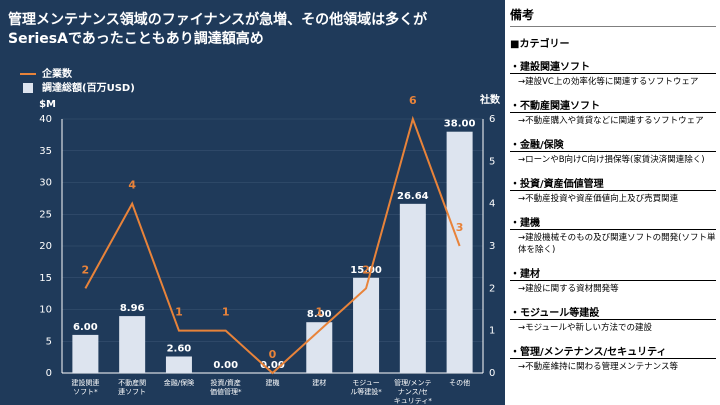 The image size is (720, 405). Describe the element at coordinates (28, 88) in the screenshot. I see `legend-swatch` at that location.